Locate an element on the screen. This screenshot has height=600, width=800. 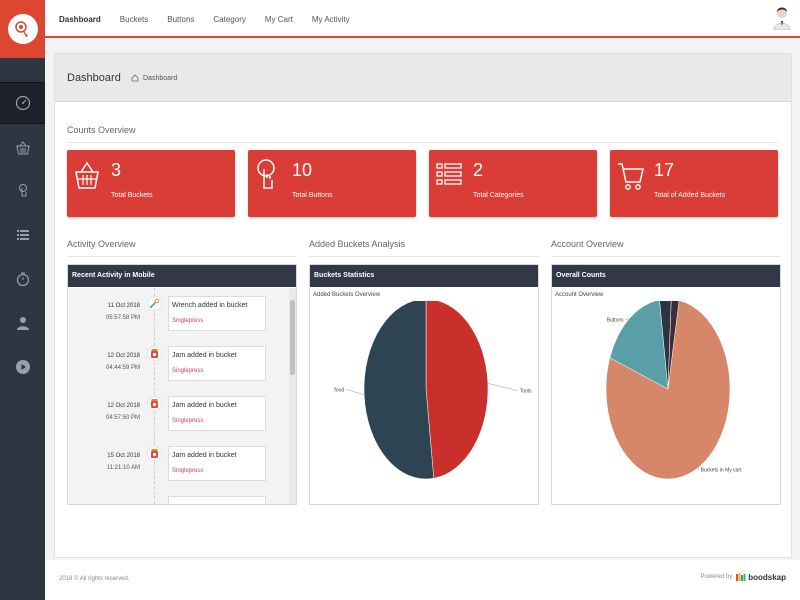
brand-name: boodskap is located at coordinates (767, 577).